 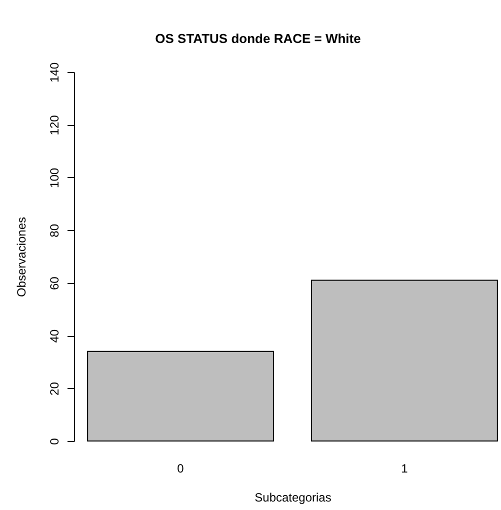 I want to click on y-tick-label: 60, so click(x=55, y=283).